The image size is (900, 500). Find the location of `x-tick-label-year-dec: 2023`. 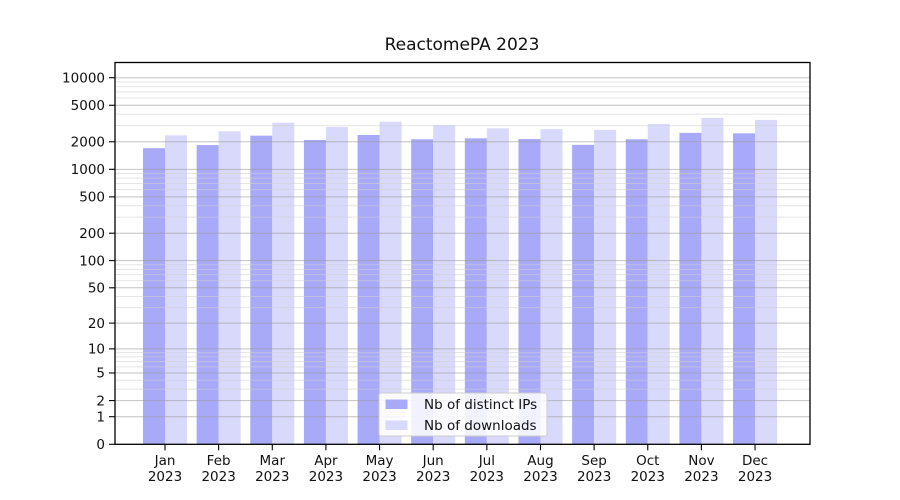

x-tick-label-year-dec: 2023 is located at coordinates (755, 477).